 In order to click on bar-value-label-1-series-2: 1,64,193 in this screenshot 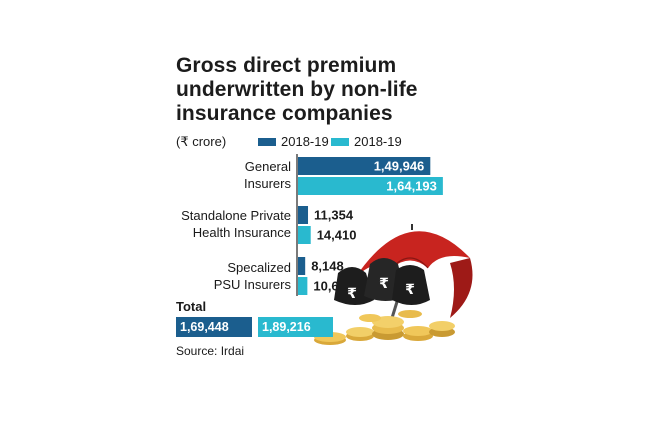, I will do `click(411, 186)`.